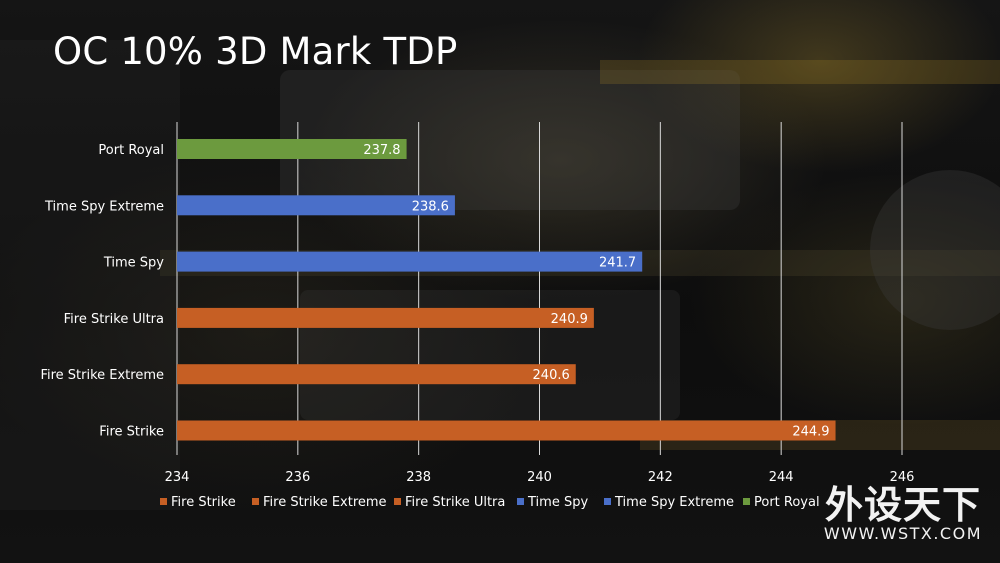 The width and height of the screenshot is (1000, 563). What do you see at coordinates (177, 477) in the screenshot?
I see `x-tick-label: 234` at bounding box center [177, 477].